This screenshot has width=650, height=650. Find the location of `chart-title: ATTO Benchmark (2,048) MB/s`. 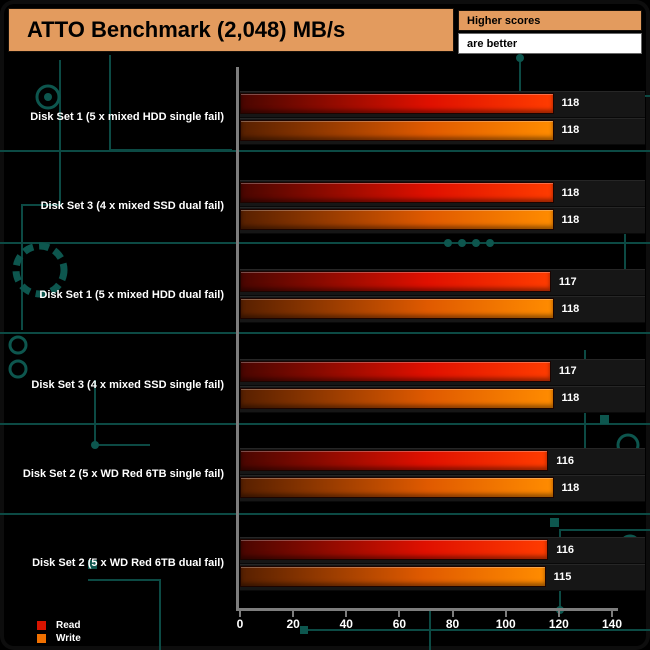

chart-title: ATTO Benchmark (2,048) MB/s is located at coordinates (231, 30).